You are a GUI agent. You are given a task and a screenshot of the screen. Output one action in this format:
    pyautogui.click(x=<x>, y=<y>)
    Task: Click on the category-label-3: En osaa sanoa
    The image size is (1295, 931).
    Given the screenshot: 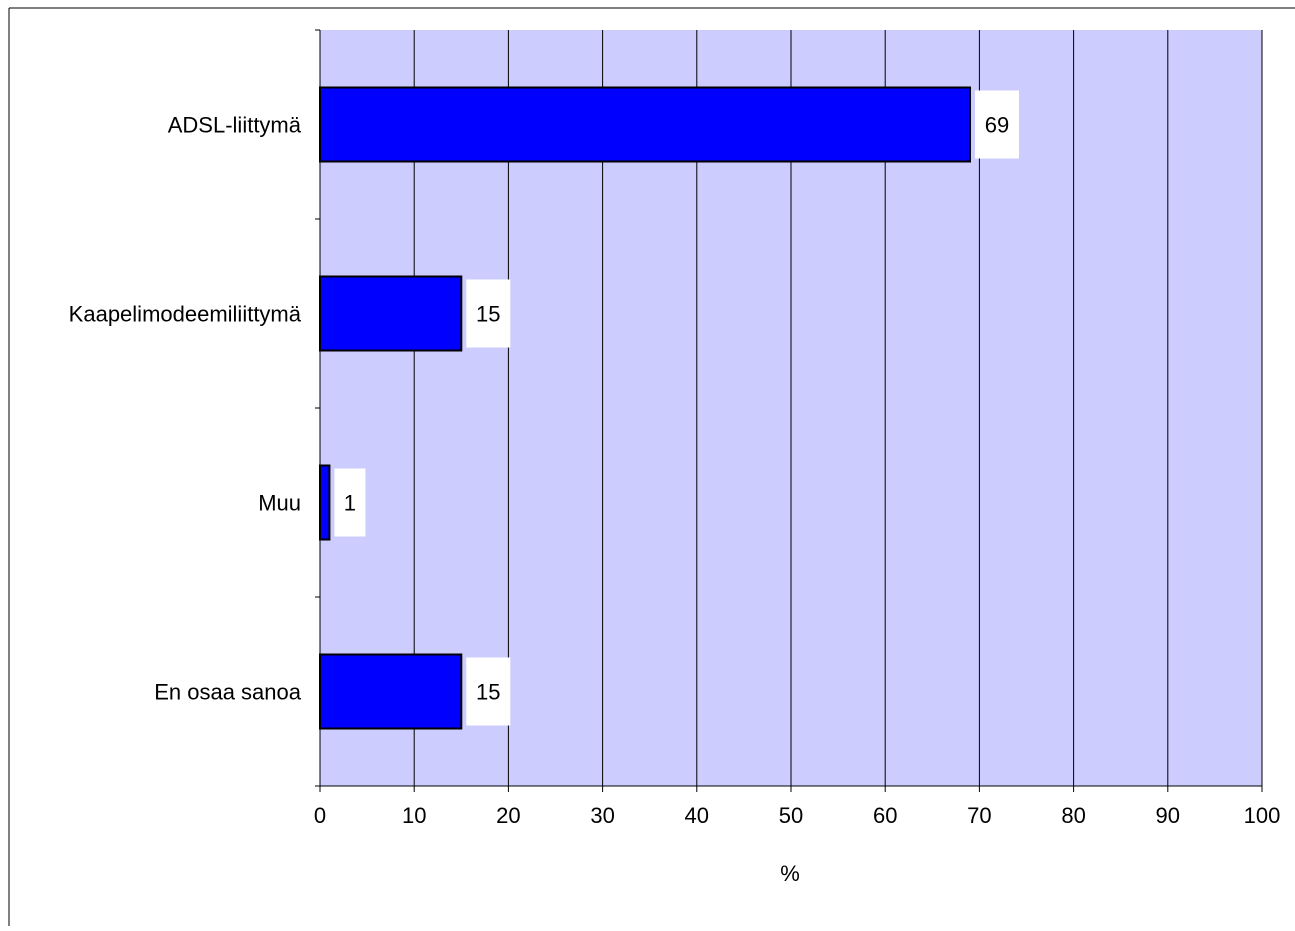 What is the action you would take?
    pyautogui.click(x=228, y=692)
    